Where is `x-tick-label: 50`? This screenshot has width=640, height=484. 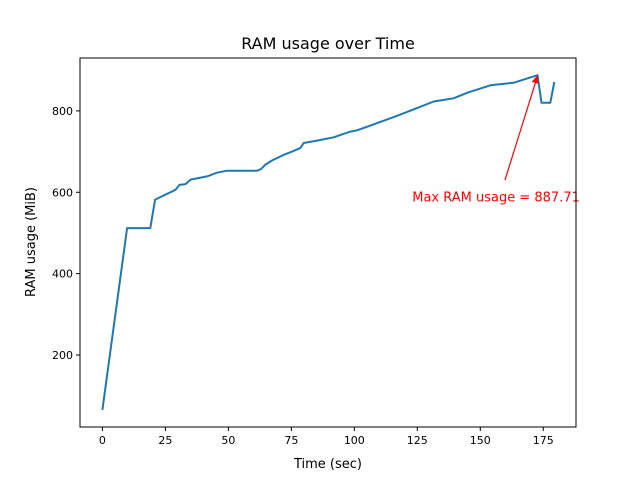 x-tick-label: 50 is located at coordinates (228, 440).